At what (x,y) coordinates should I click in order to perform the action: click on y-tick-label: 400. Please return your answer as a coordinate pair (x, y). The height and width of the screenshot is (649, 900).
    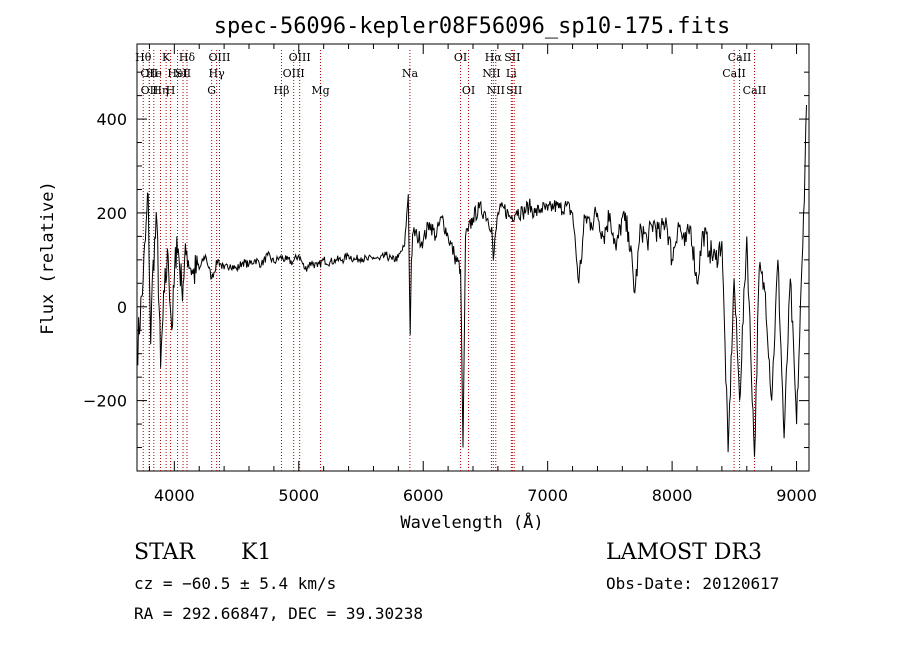
    Looking at the image, I should click on (111, 119).